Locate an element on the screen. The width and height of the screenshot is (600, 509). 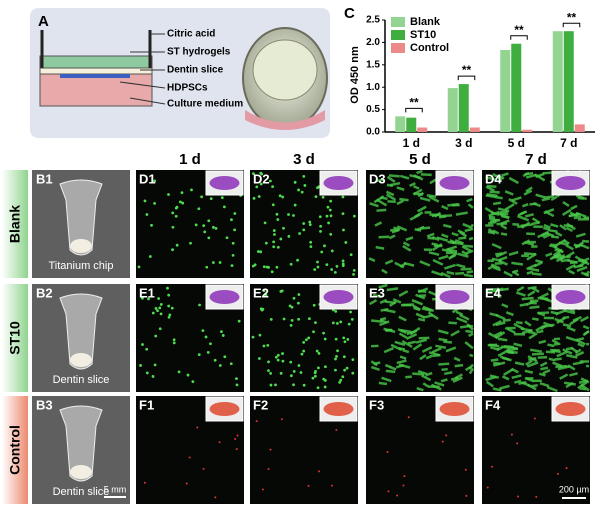
legend-label: Blank is located at coordinates (425, 22).